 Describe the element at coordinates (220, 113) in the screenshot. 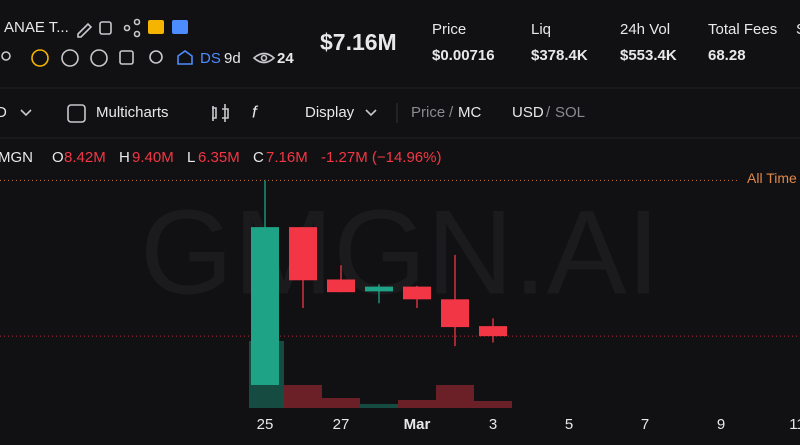

I see `candle-icon` at that location.